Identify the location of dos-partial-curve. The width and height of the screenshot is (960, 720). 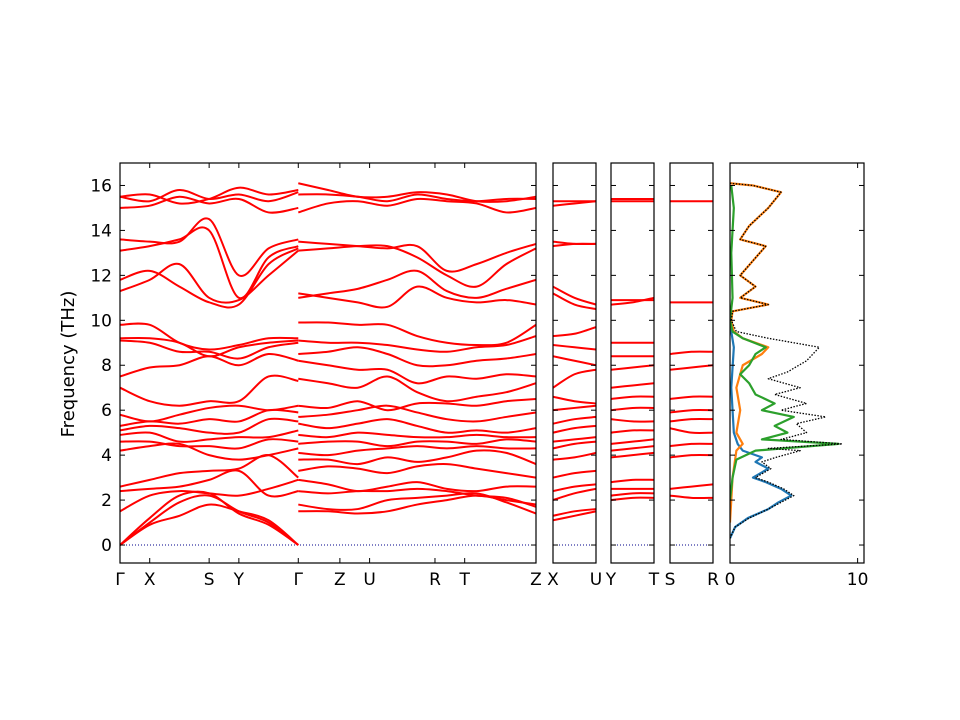
(756, 352).